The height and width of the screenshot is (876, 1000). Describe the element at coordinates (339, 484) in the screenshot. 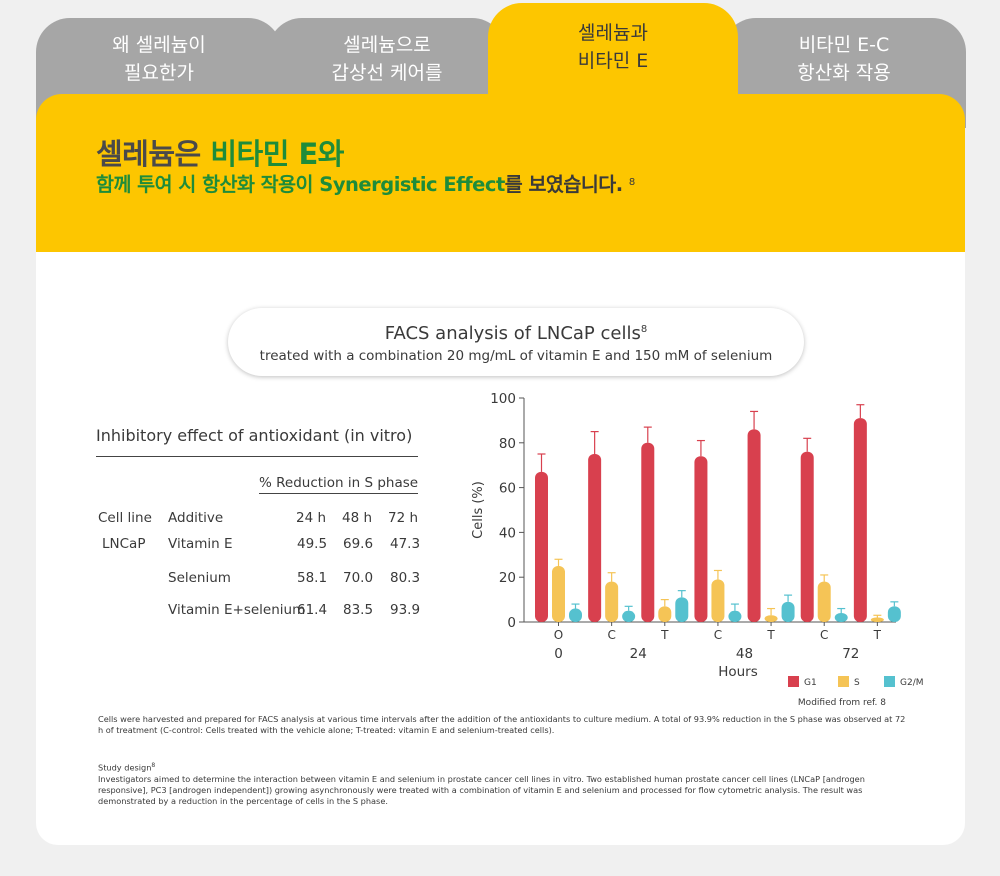

I see `table-group-header: % Reduction in S phase` at that location.